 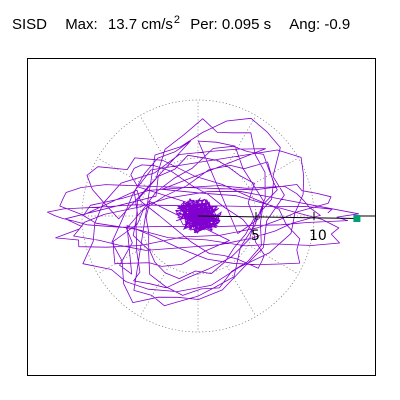 I want to click on period-value: 0.095 s, so click(x=246, y=24).